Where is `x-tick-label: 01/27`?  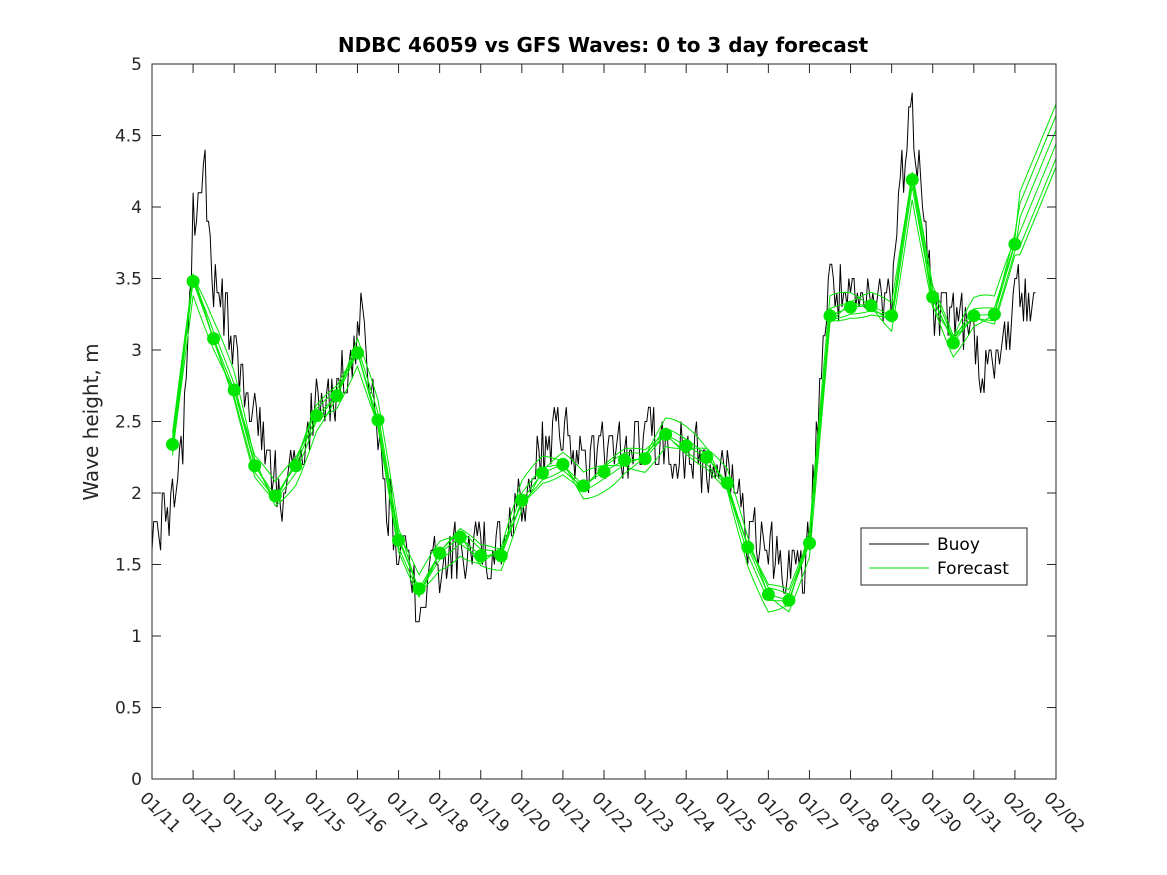
x-tick-label: 01/27 is located at coordinates (817, 812).